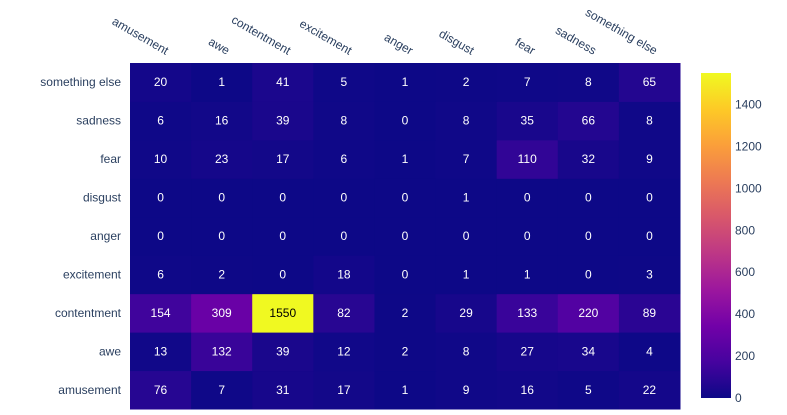 Image resolution: width=787 pixels, height=415 pixels. Describe the element at coordinates (141, 36) in the screenshot. I see `x-tick-label: amusement` at that location.